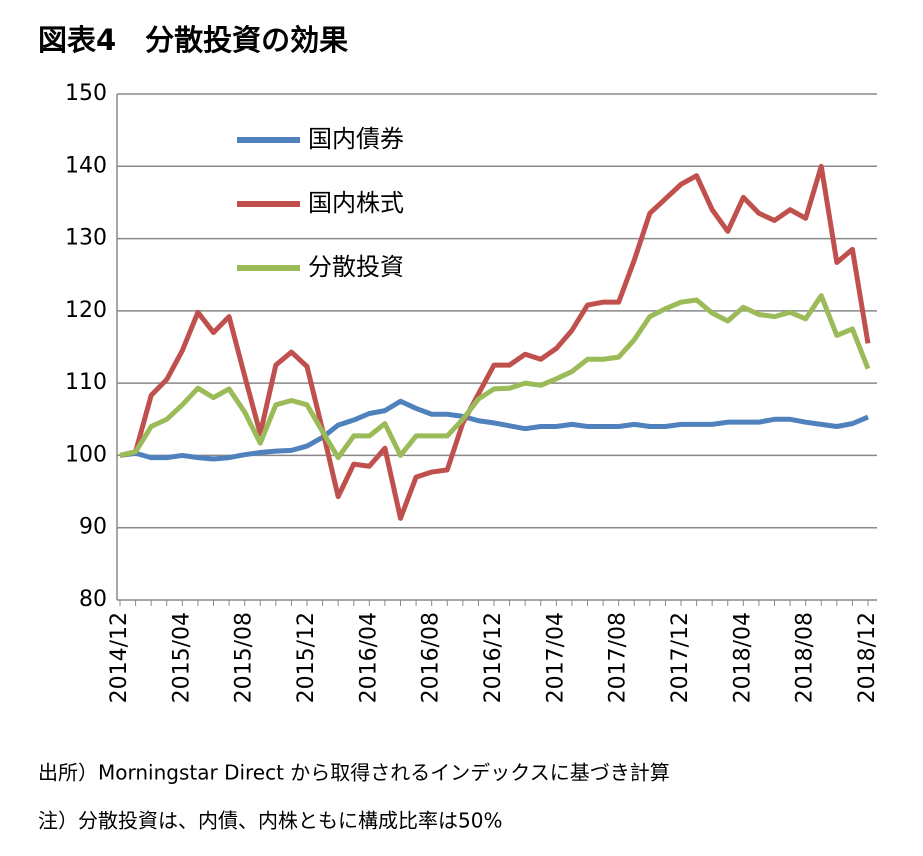 The height and width of the screenshot is (856, 923). What do you see at coordinates (742, 657) in the screenshot?
I see `x-tick-label: 2018/04` at bounding box center [742, 657].